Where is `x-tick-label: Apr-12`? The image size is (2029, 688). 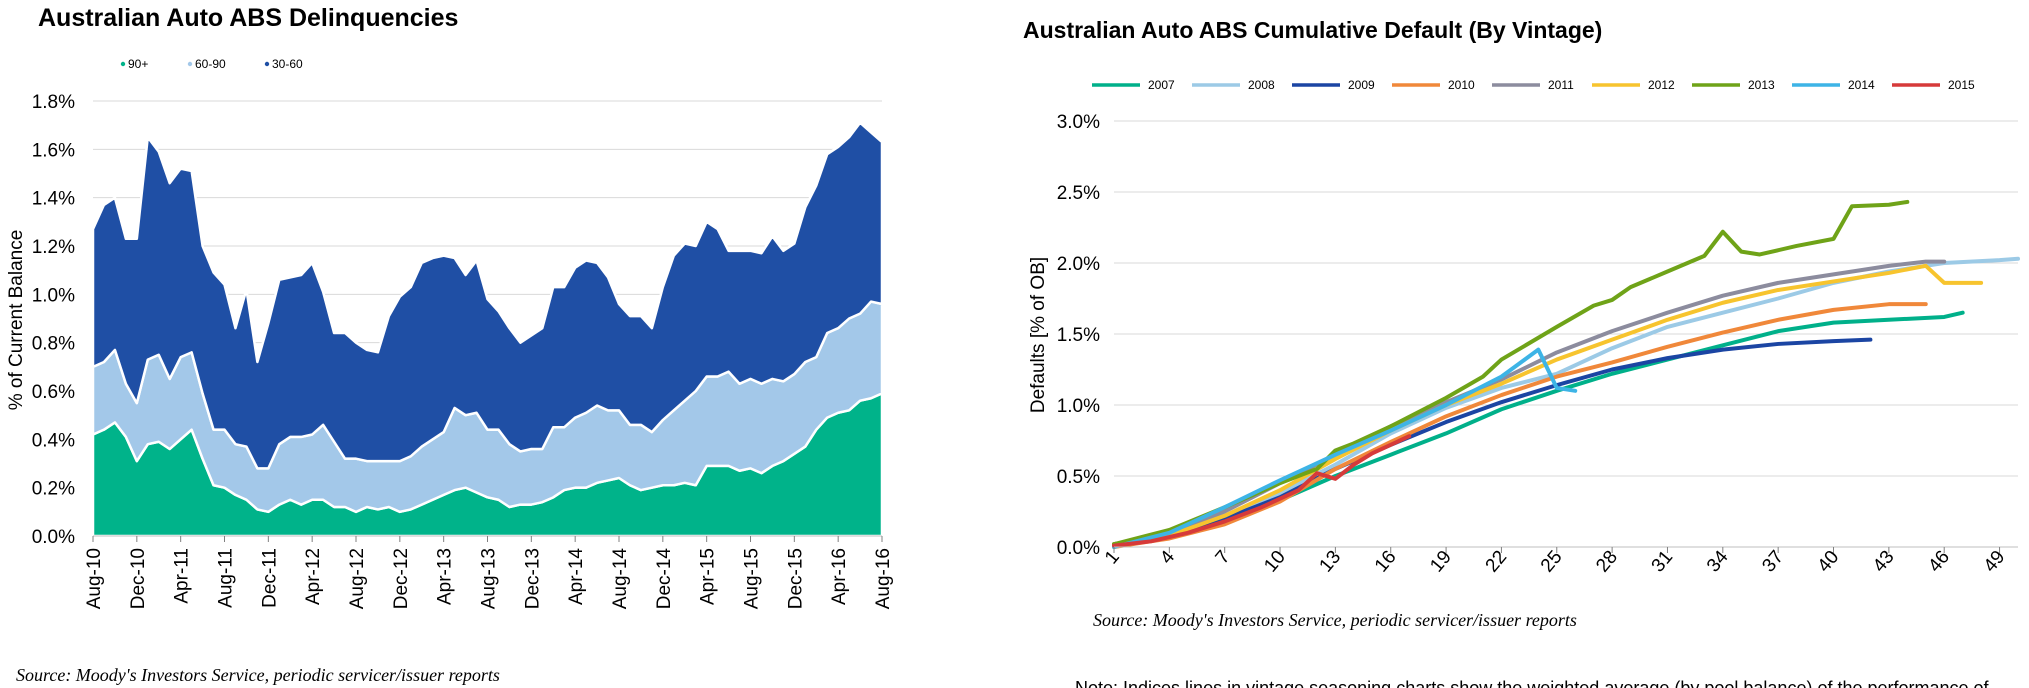 x-tick-label: Apr-12 is located at coordinates (313, 576).